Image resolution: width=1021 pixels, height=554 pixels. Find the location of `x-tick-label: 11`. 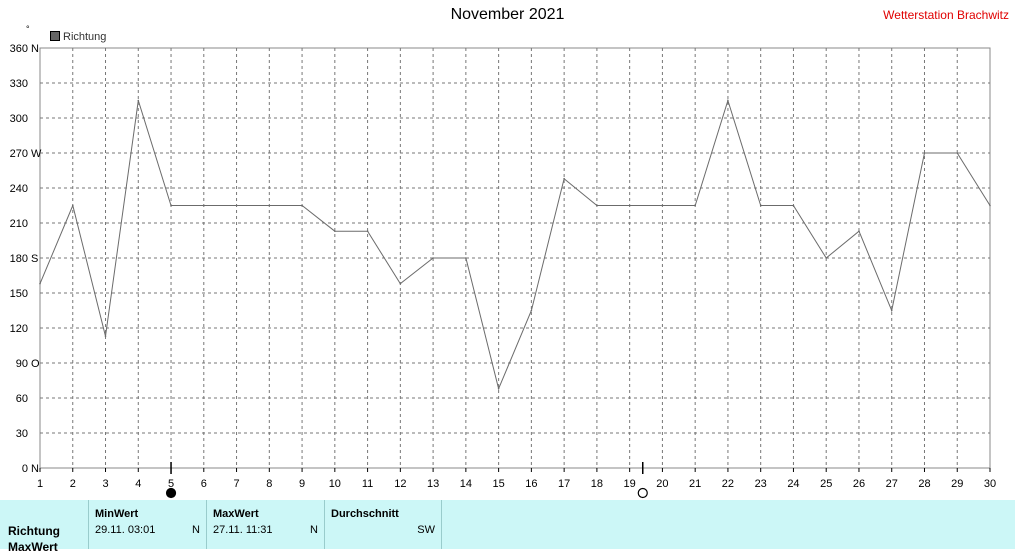

x-tick-label: 11 is located at coordinates (367, 484).